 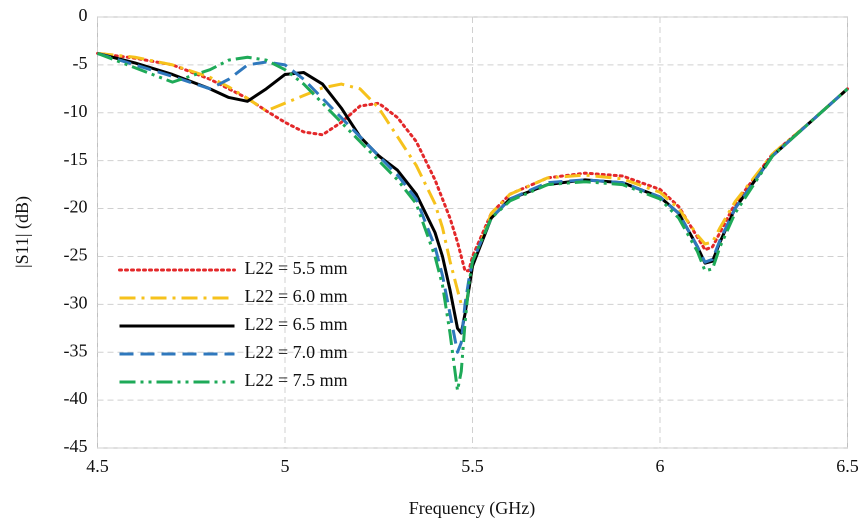 I want to click on y-axis-title: |S11| (dB), so click(x=22, y=232).